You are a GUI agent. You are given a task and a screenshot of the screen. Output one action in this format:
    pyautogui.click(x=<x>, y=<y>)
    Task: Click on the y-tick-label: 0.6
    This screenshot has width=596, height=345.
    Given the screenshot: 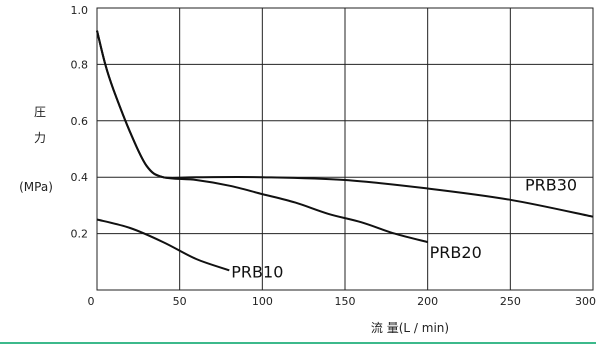 What is the action you would take?
    pyautogui.click(x=80, y=121)
    